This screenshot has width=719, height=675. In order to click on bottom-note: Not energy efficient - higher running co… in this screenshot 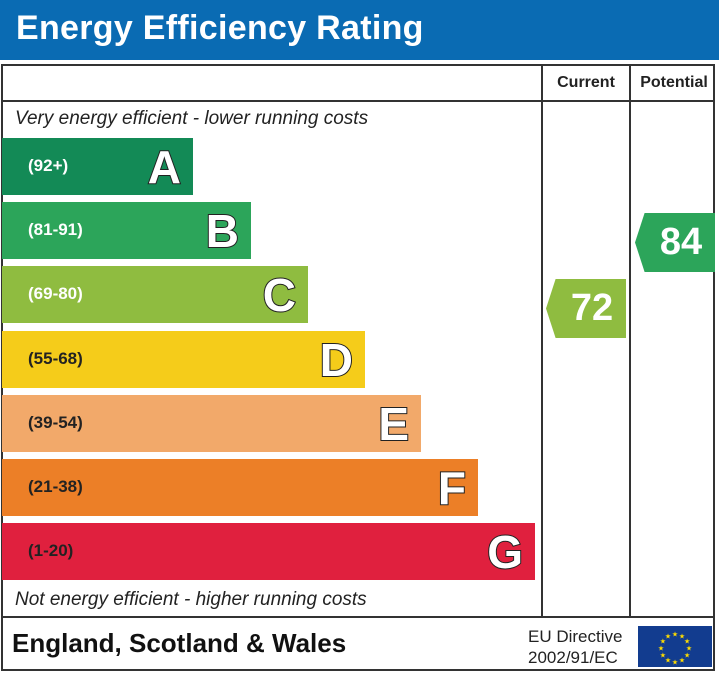, I will do `click(191, 599)`.